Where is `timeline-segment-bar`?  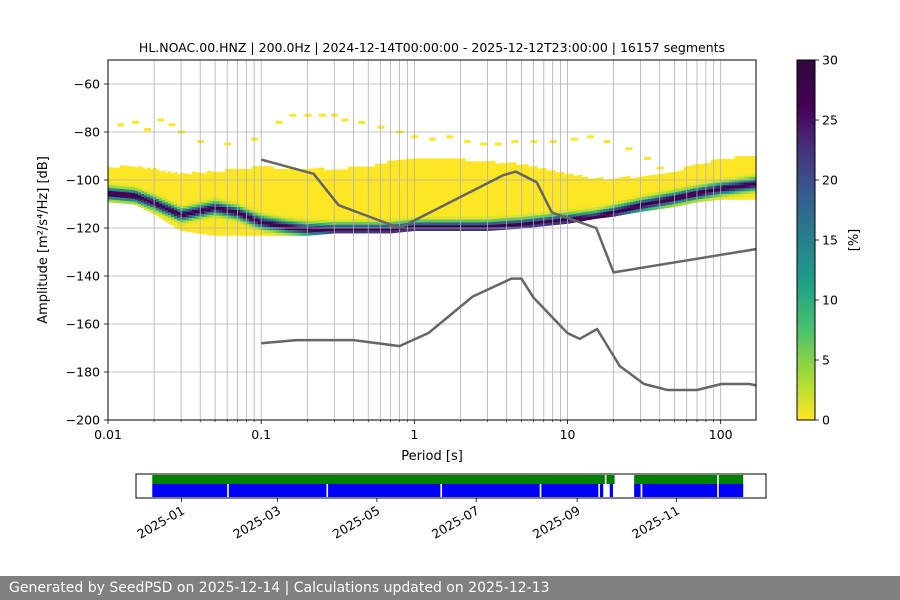 timeline-segment-bar is located at coordinates (384, 490).